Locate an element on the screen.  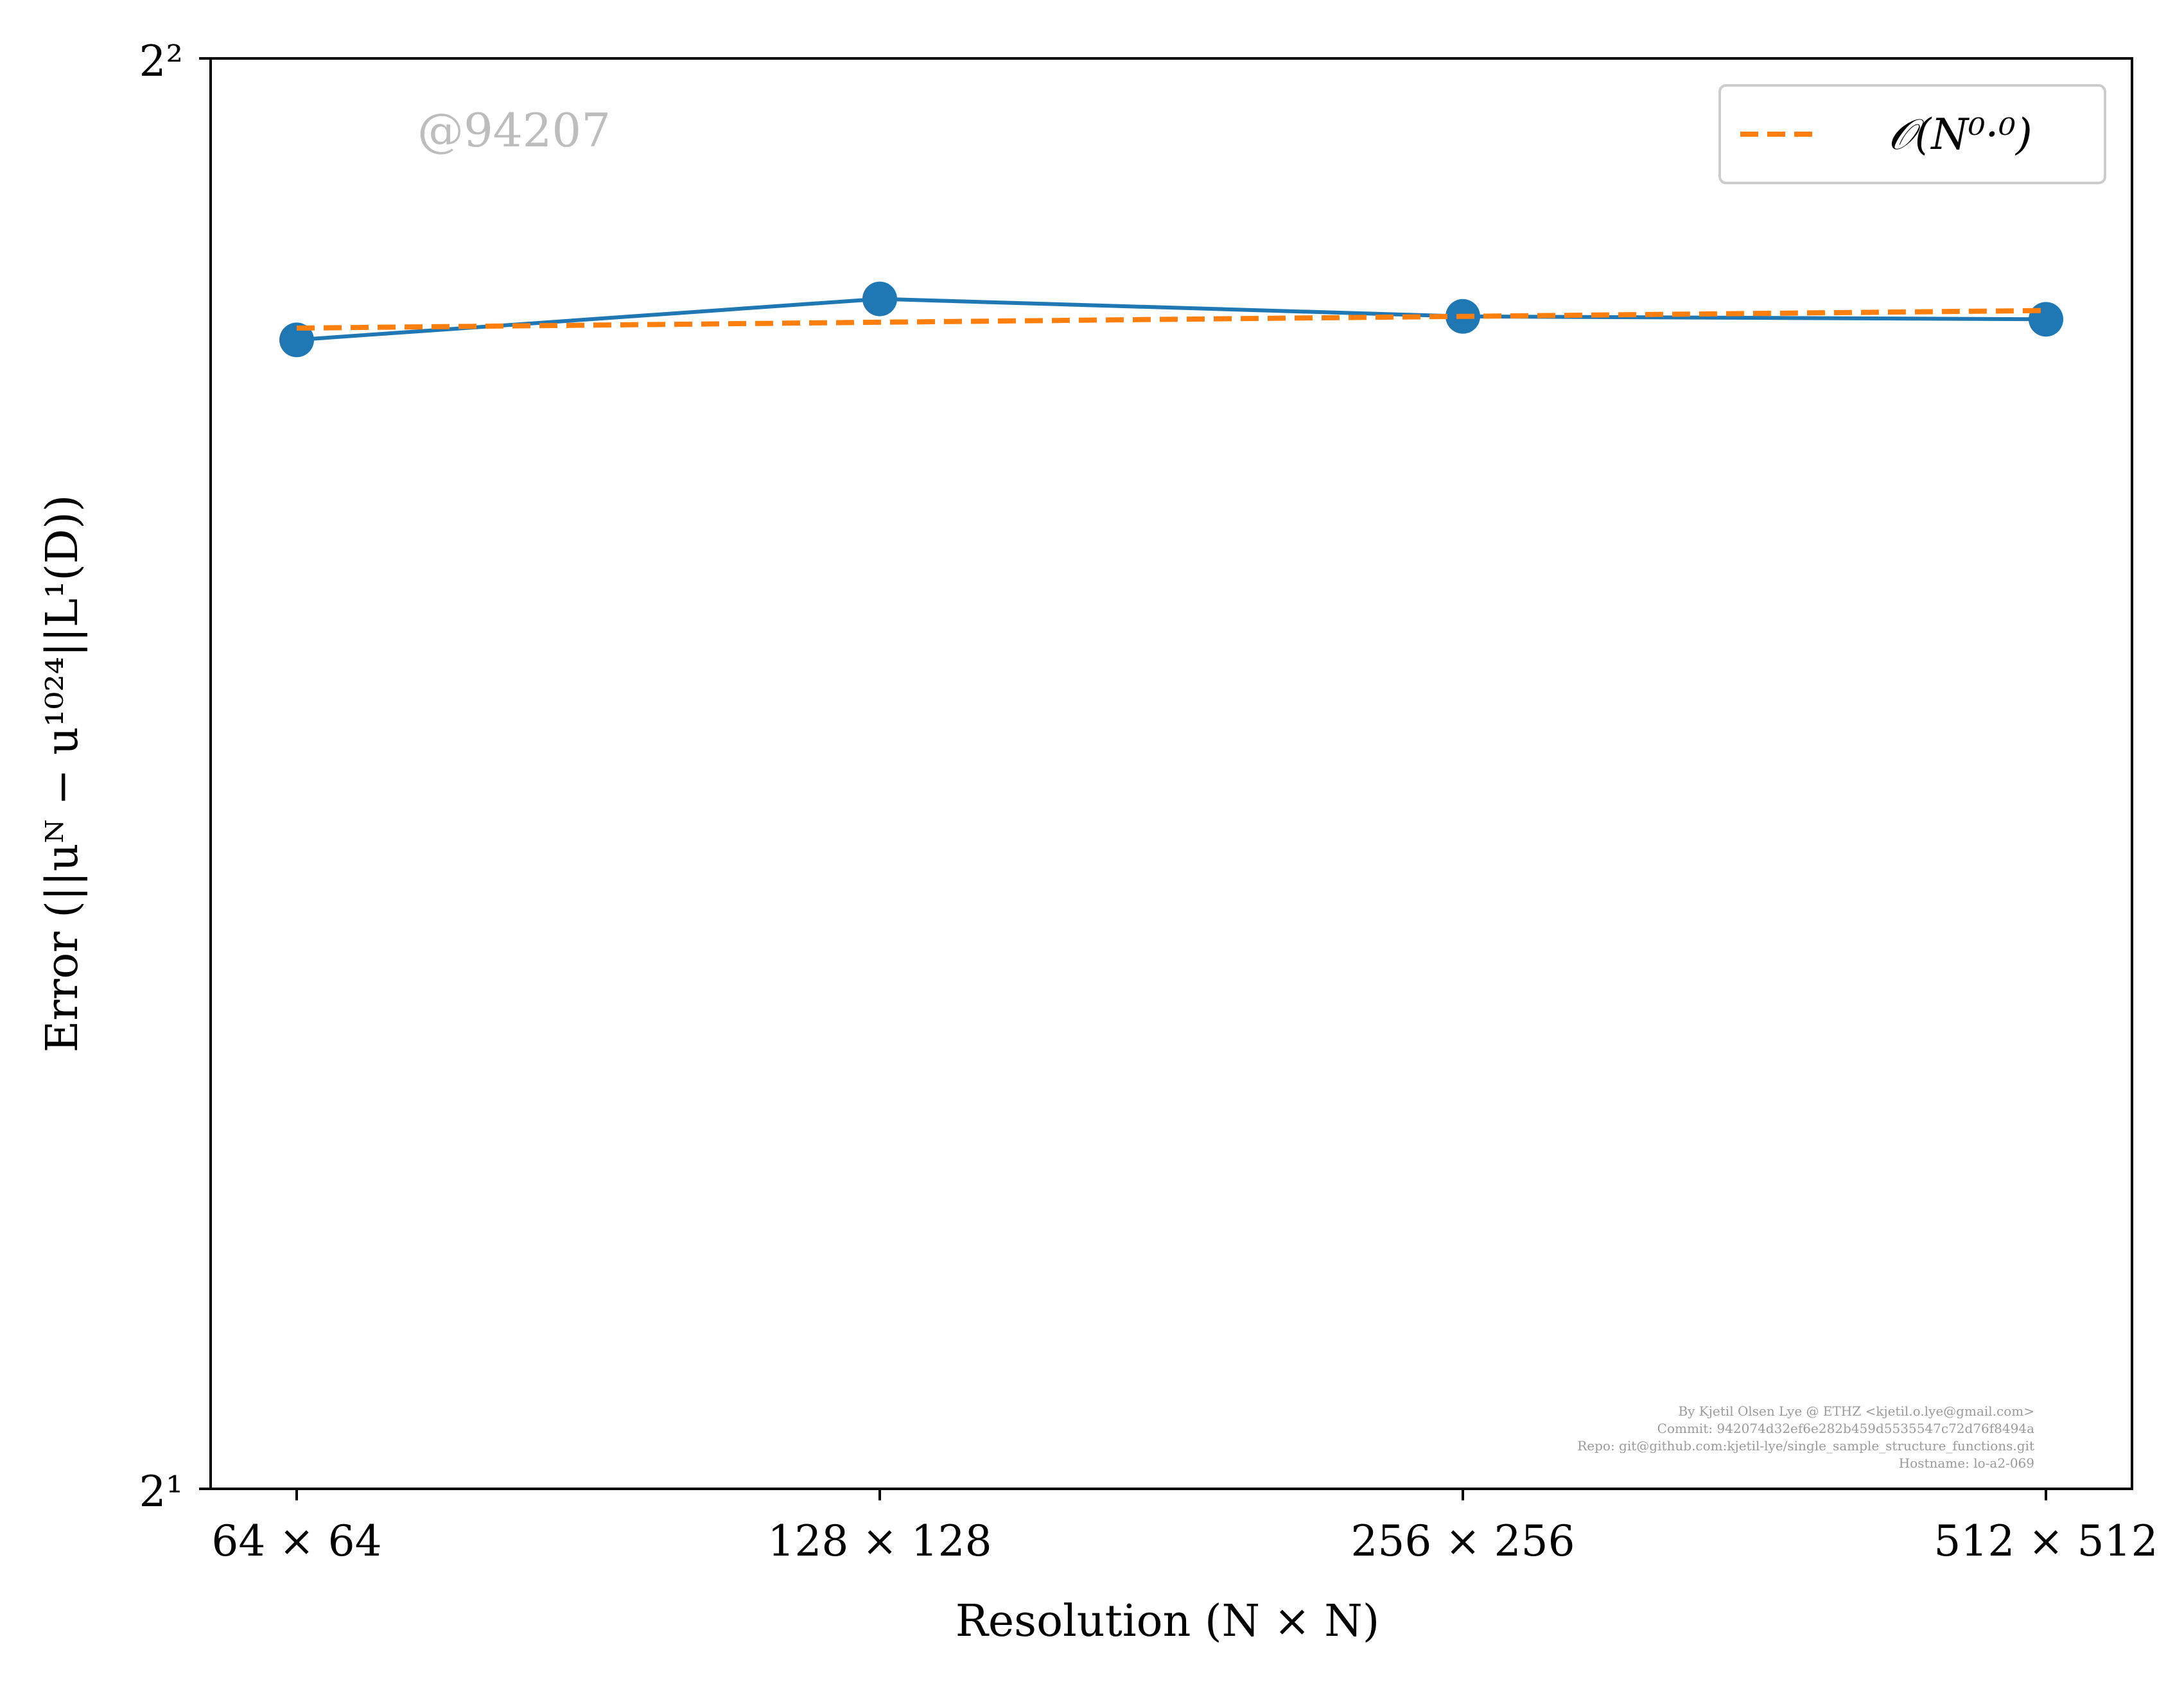
error-series-line is located at coordinates (1171, 319).